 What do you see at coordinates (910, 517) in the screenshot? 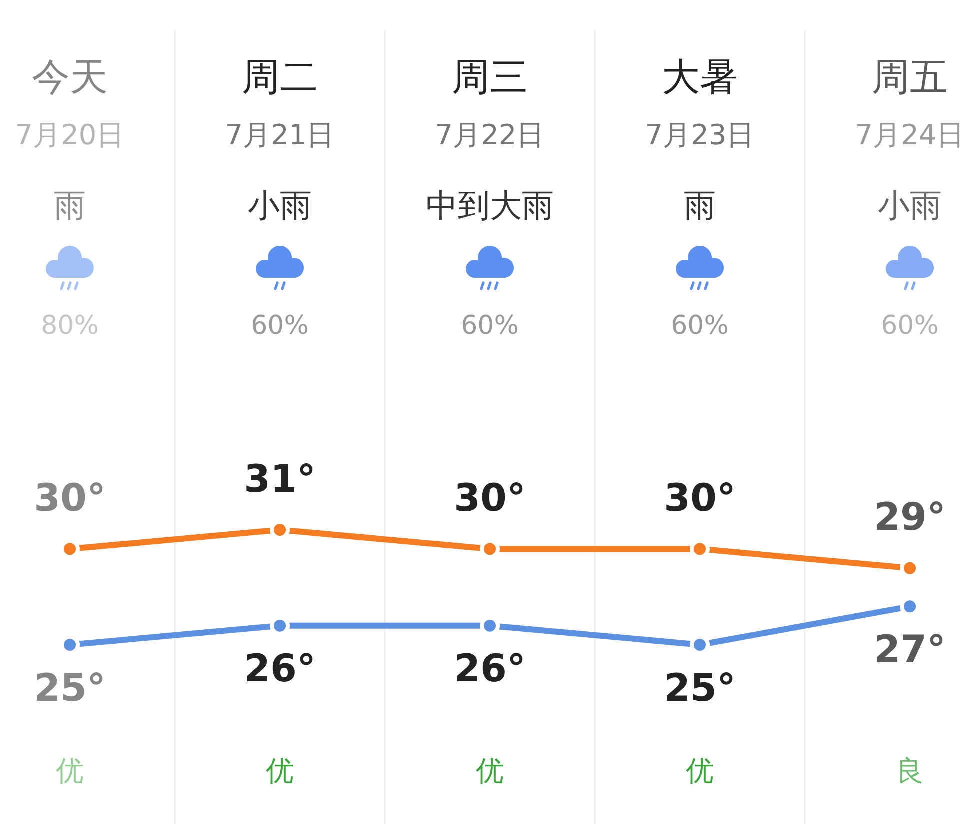
I see `data-label: 29°` at bounding box center [910, 517].